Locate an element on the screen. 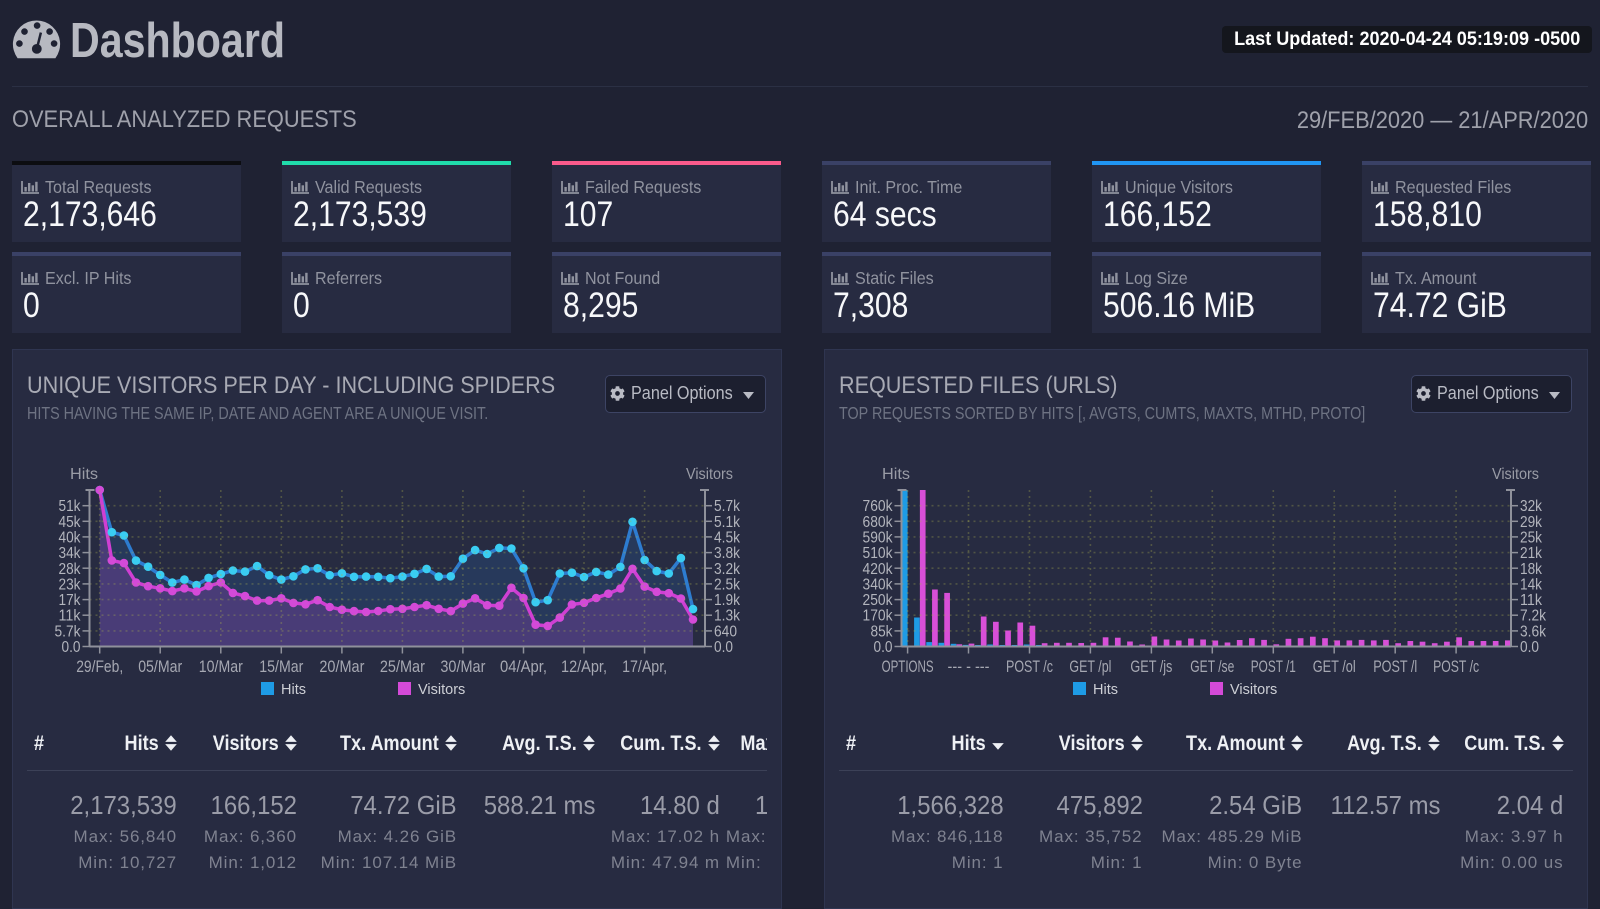 Image resolution: width=1600 pixels, height=909 pixels. svg-text: 760k is located at coordinates (878, 506).